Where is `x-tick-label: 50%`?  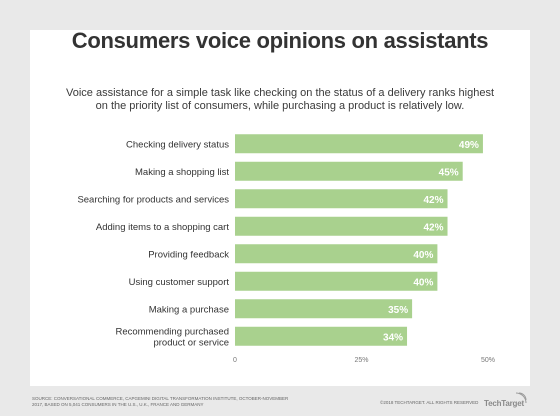 x-tick-label: 50% is located at coordinates (488, 360).